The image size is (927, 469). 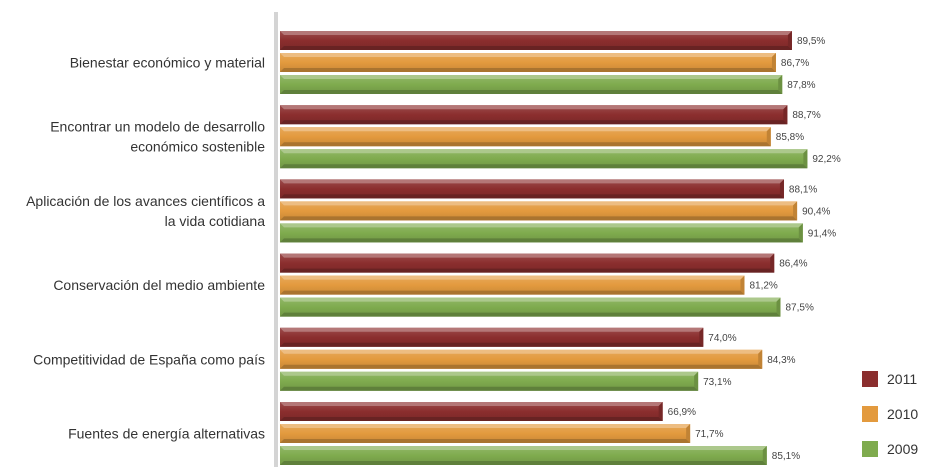 I want to click on legend-swatch-2009, so click(x=870, y=449).